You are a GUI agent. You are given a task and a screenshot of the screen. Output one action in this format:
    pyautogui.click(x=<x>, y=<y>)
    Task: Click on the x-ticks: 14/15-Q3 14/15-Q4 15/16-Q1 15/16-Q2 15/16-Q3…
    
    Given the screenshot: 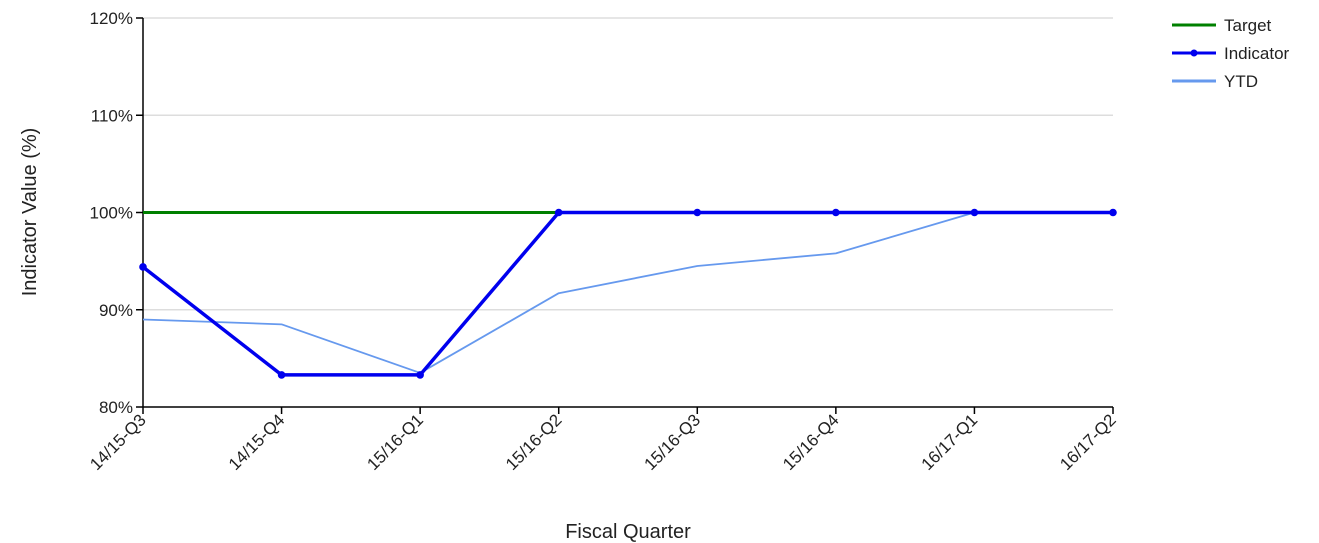 What is the action you would take?
    pyautogui.click(x=603, y=440)
    